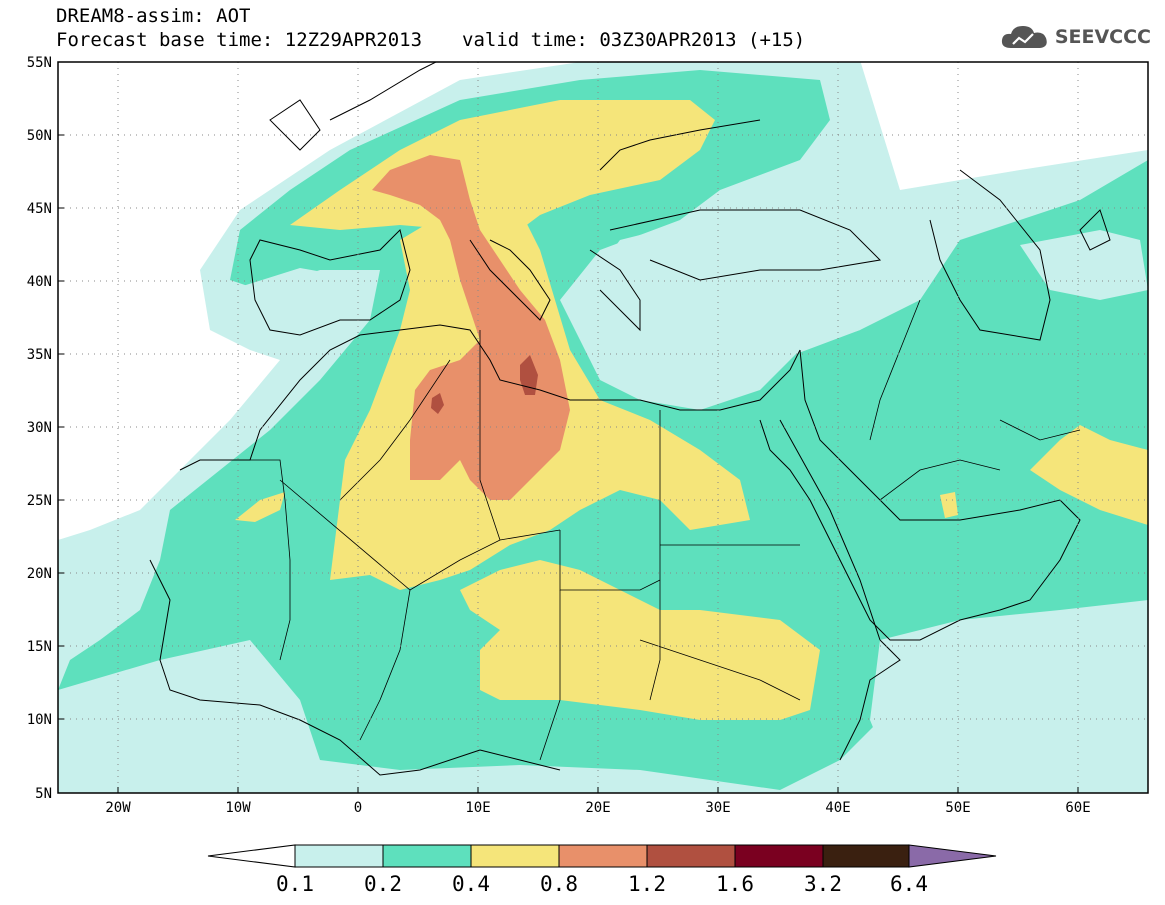 This screenshot has width=1165, height=905. Describe the element at coordinates (39, 282) in the screenshot. I see `lat-label: 40N` at that location.